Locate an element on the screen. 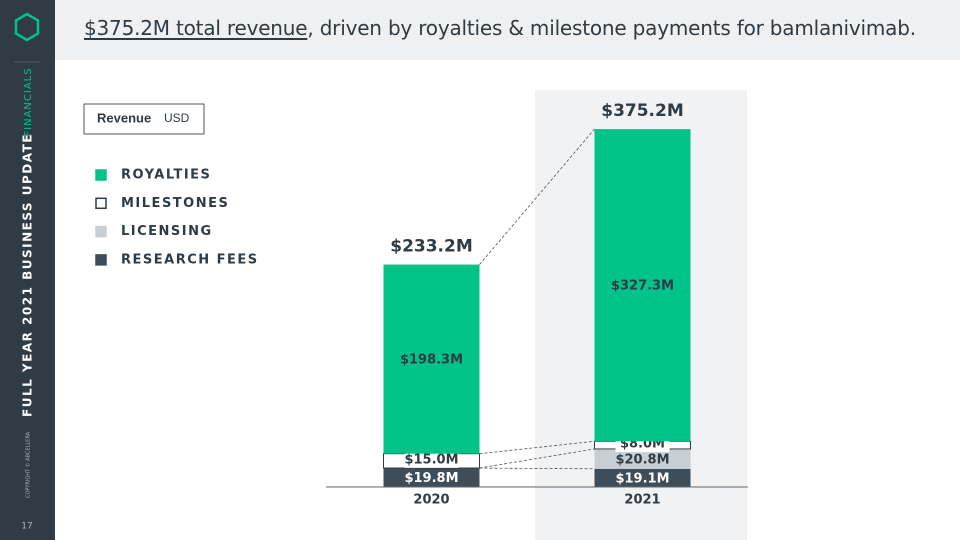 The width and height of the screenshot is (960, 540). total-label: $375.2M is located at coordinates (642, 111).